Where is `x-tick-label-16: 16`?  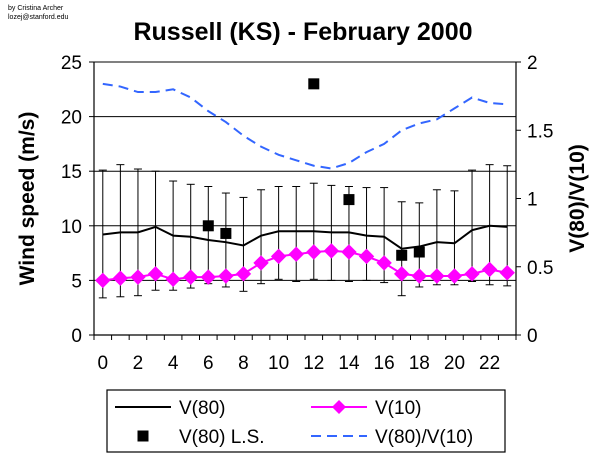 x-tick-label-16: 16 is located at coordinates (384, 363).